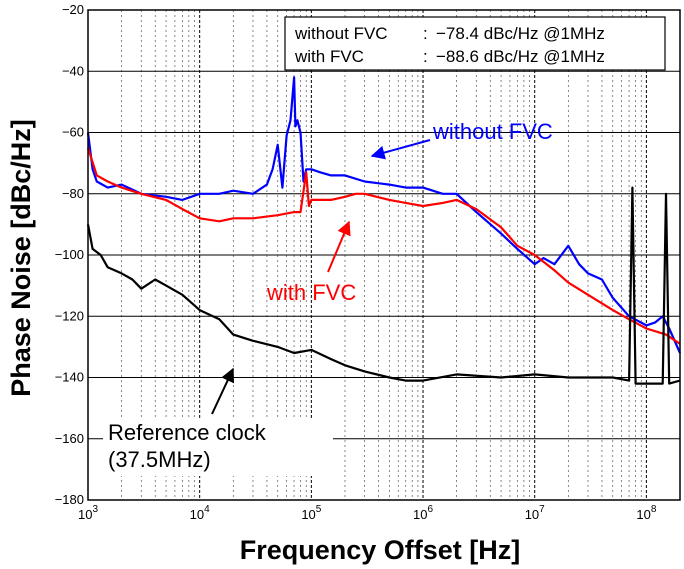 The image size is (684, 569). What do you see at coordinates (400, 149) in the screenshot?
I see `arrow-without-fvc` at bounding box center [400, 149].